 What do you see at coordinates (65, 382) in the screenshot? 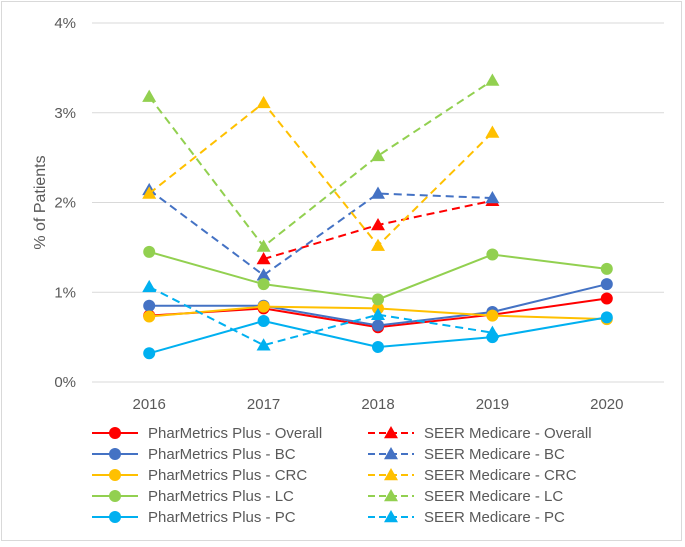
I see `y-tick-label: 0%` at bounding box center [65, 382].